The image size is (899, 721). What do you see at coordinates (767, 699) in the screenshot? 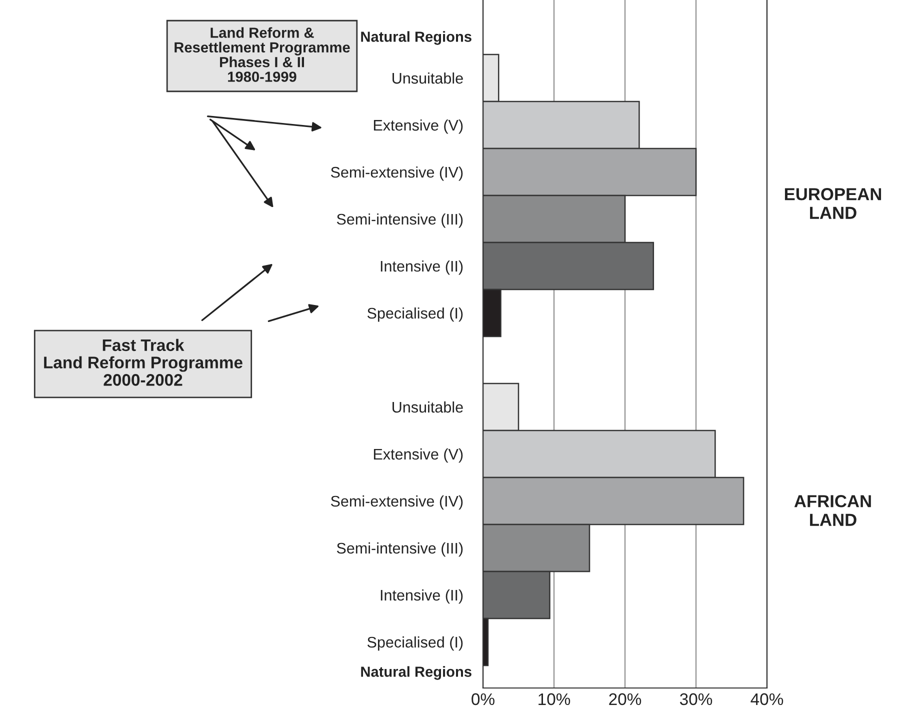
I see `x-tick-label: 40%` at bounding box center [767, 699].